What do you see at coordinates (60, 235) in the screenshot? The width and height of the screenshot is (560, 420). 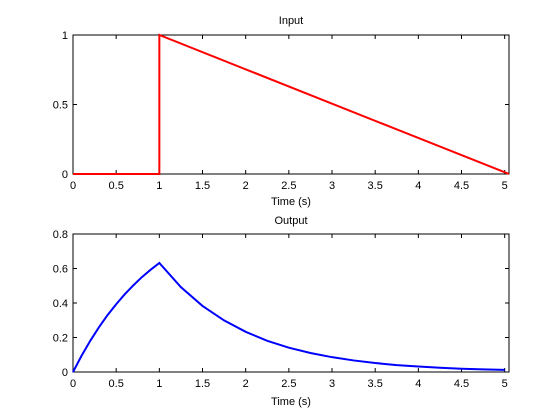 I see `y-tick-label: 0.8` at bounding box center [60, 235].